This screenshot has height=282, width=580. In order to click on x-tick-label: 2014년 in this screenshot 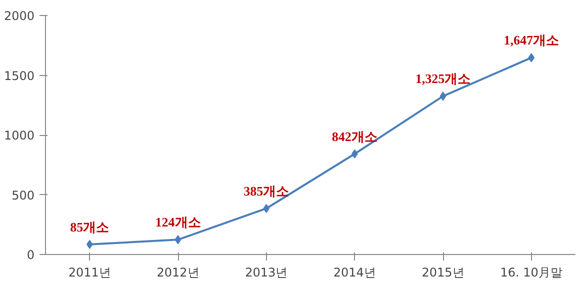, I will do `click(354, 273)`.